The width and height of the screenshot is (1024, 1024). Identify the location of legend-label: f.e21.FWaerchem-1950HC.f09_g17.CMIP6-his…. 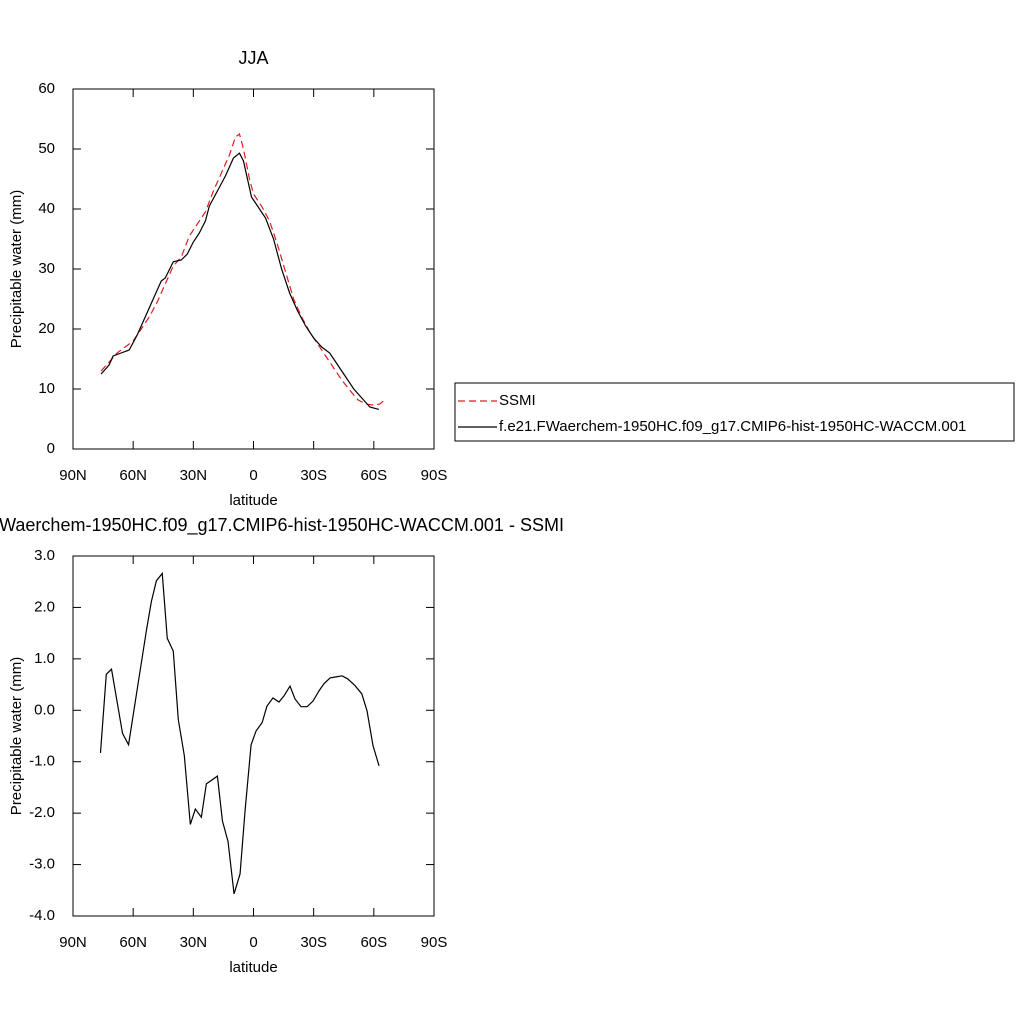
(732, 426).